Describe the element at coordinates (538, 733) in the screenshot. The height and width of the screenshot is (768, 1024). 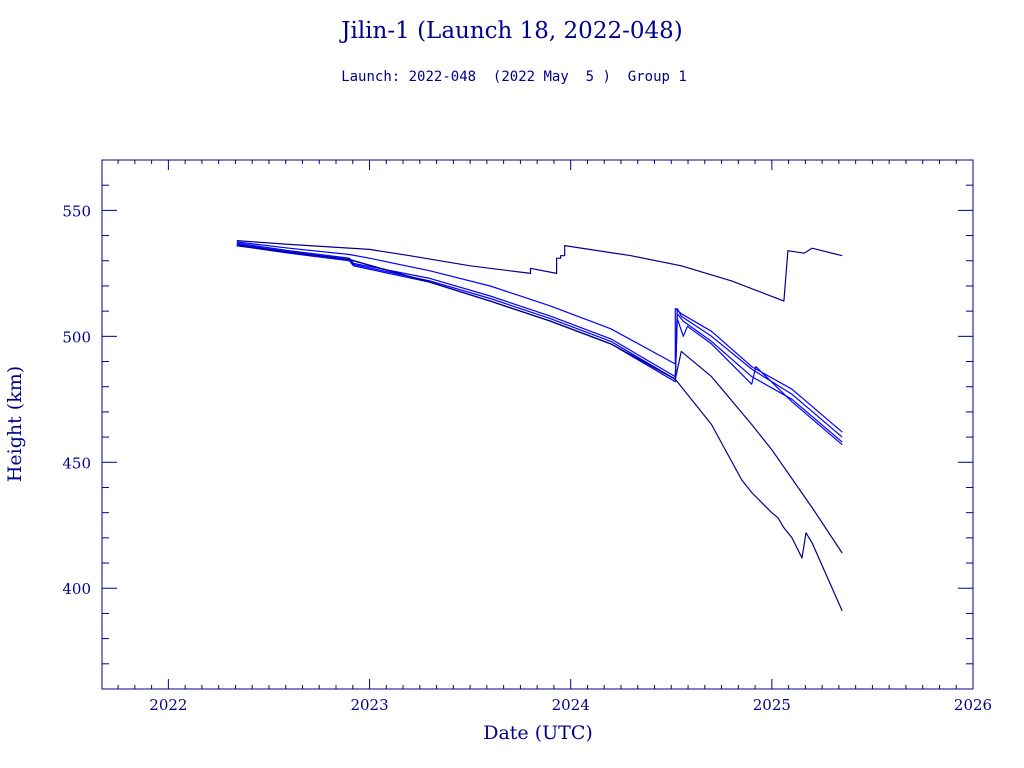
I see `x-axis-label: Date (UTC)` at that location.